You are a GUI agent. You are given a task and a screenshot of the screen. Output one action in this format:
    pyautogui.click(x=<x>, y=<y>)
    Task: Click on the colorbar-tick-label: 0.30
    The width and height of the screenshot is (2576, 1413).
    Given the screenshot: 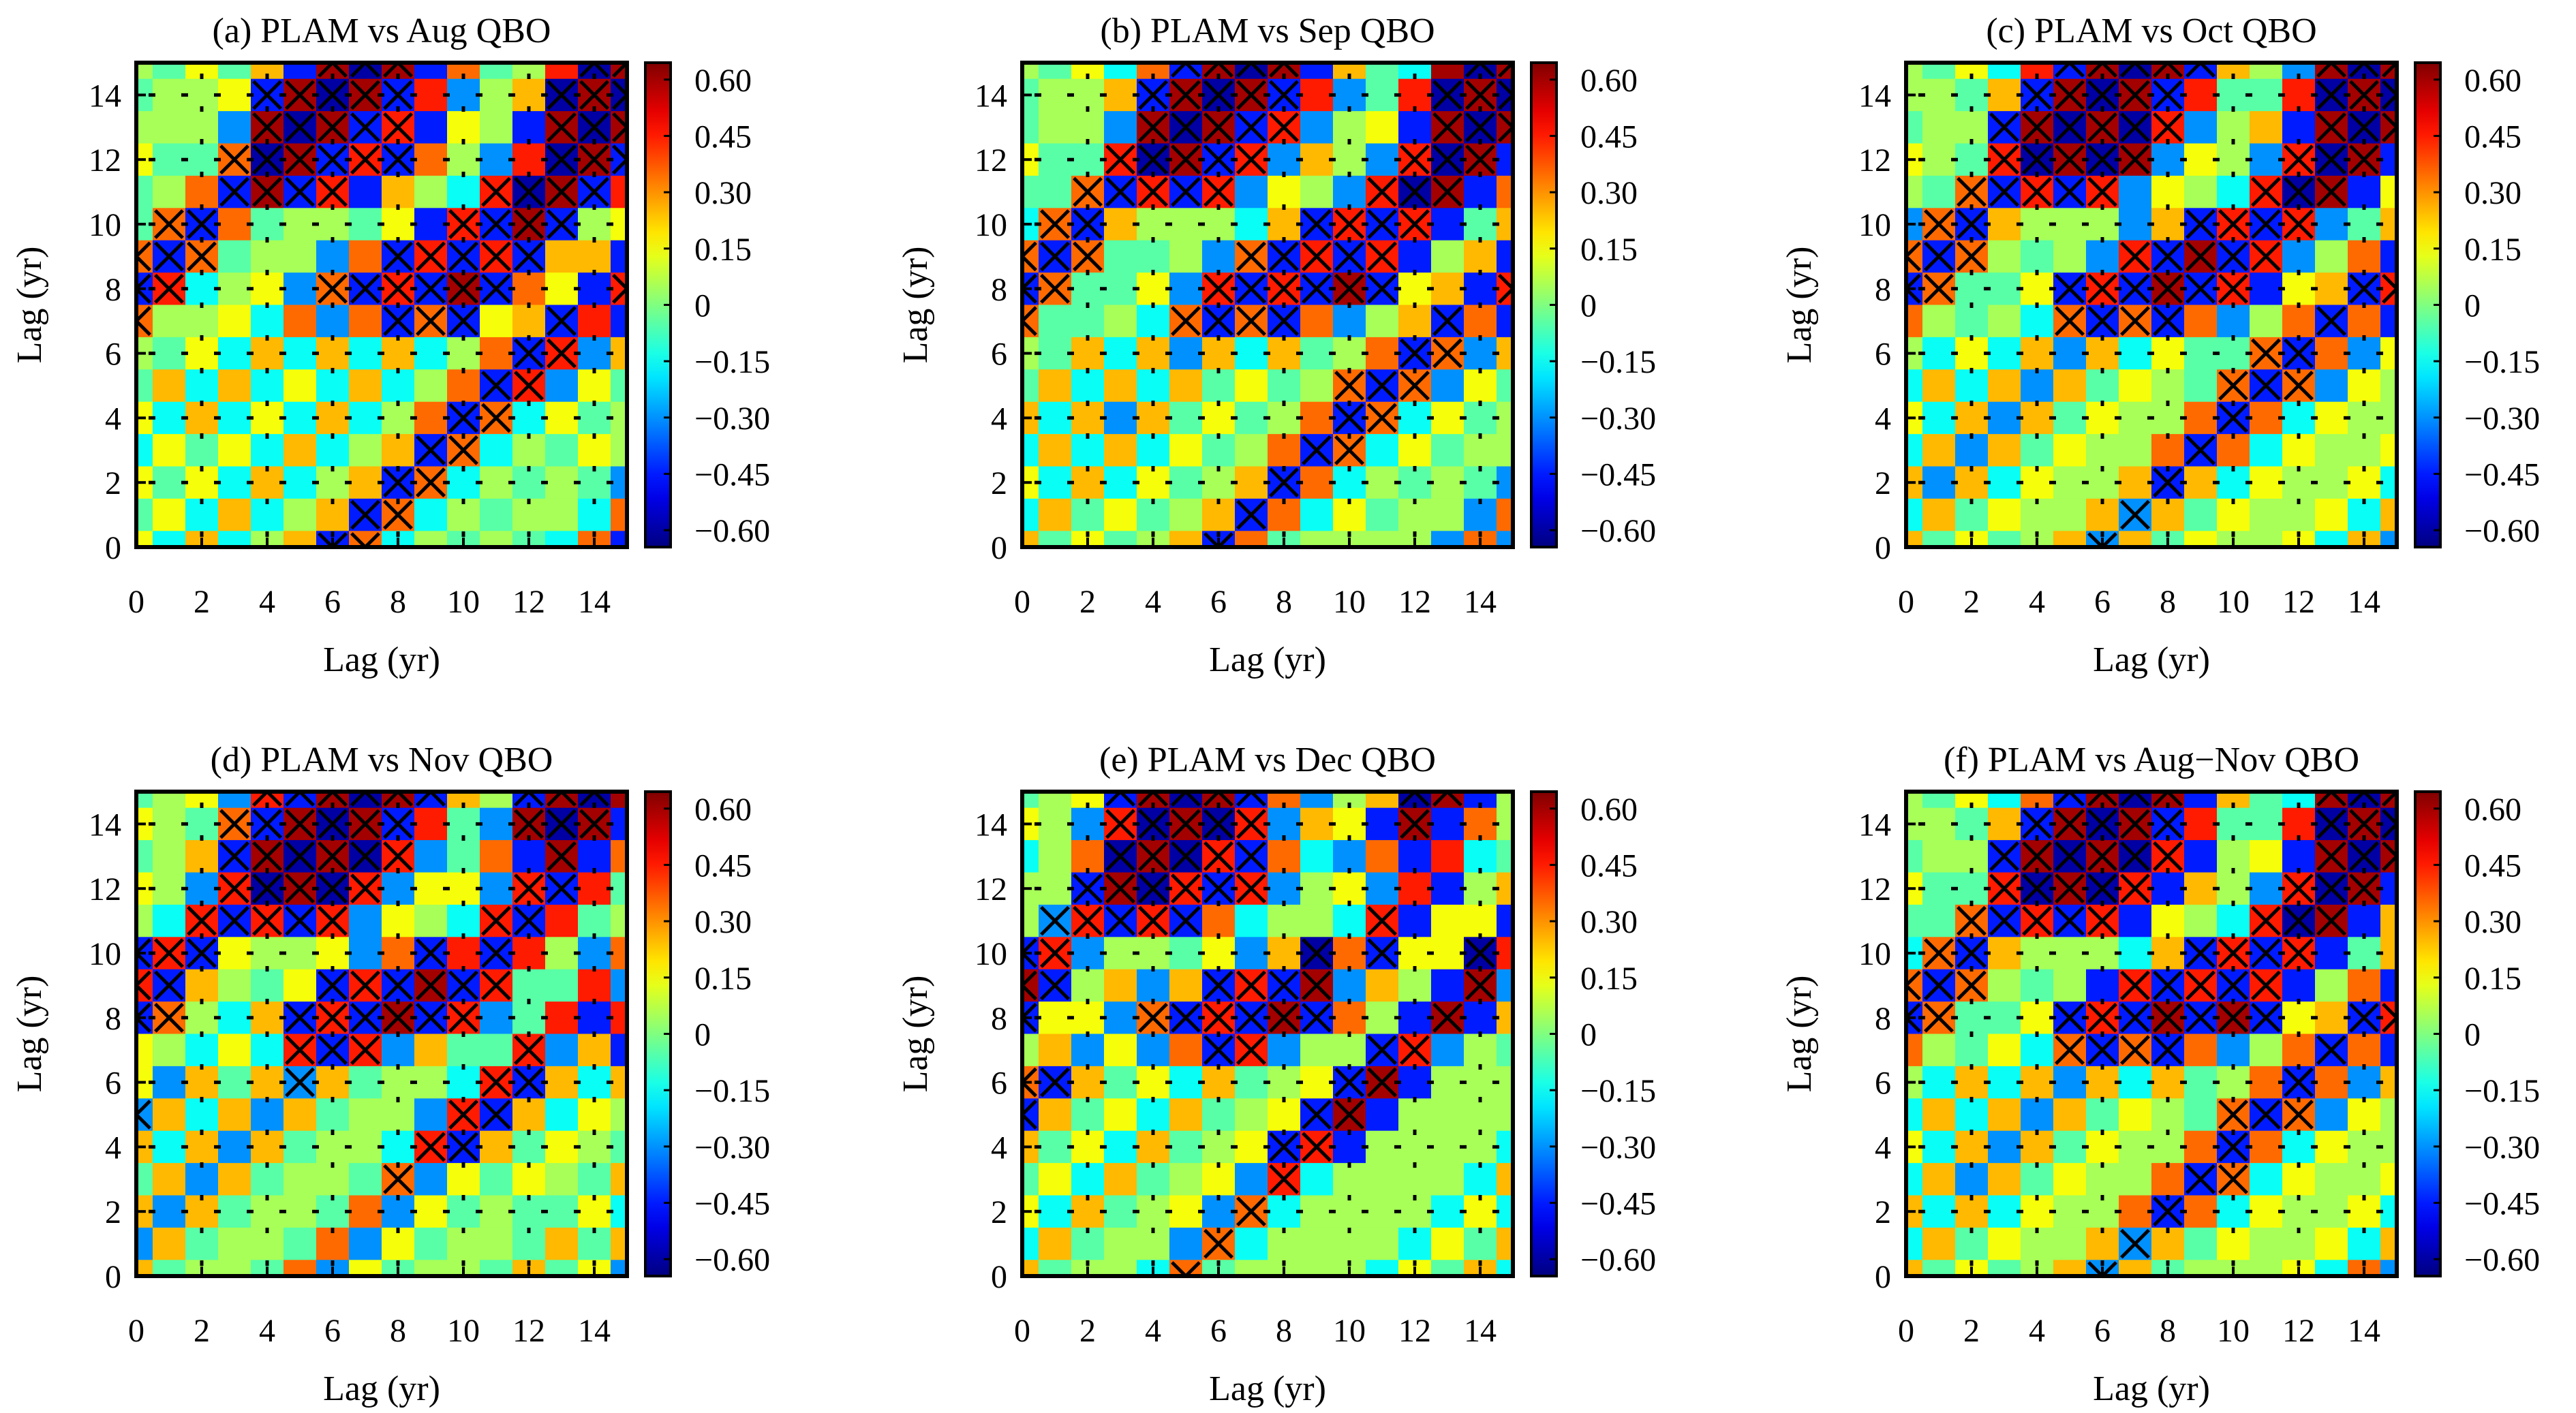 What is the action you would take?
    pyautogui.click(x=1609, y=193)
    